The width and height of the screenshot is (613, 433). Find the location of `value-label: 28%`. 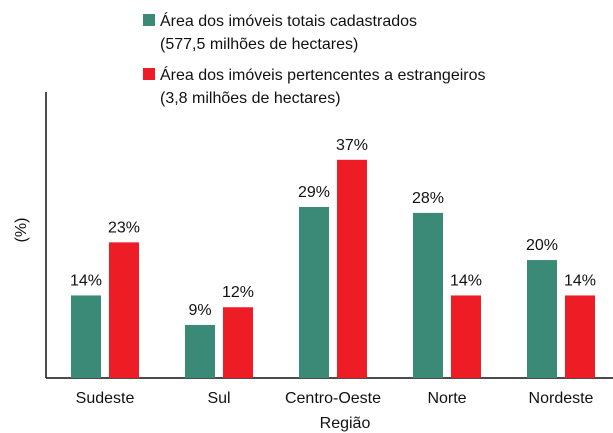

value-label: 28% is located at coordinates (428, 198).